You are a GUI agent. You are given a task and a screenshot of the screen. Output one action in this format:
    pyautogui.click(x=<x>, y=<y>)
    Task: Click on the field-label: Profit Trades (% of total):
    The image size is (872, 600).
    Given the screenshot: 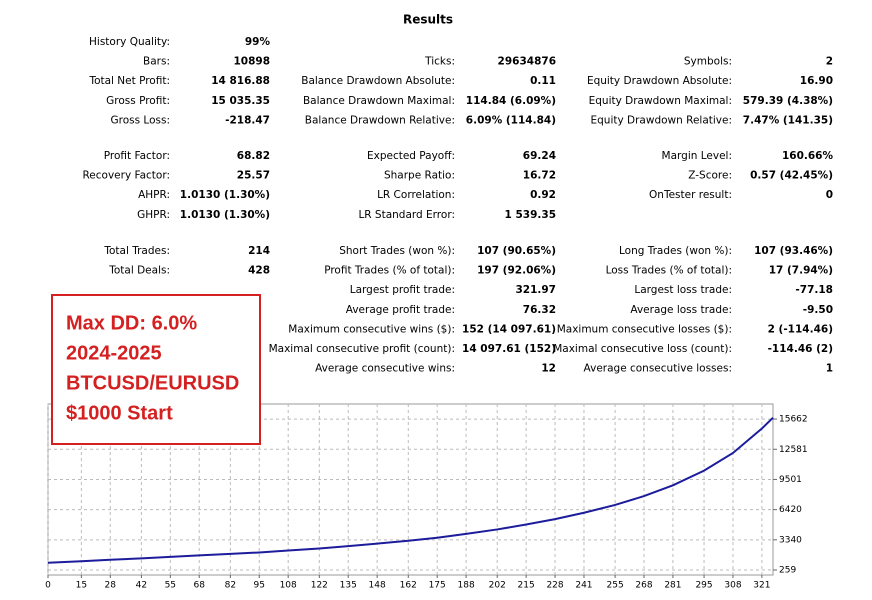 What is the action you would take?
    pyautogui.click(x=389, y=271)
    